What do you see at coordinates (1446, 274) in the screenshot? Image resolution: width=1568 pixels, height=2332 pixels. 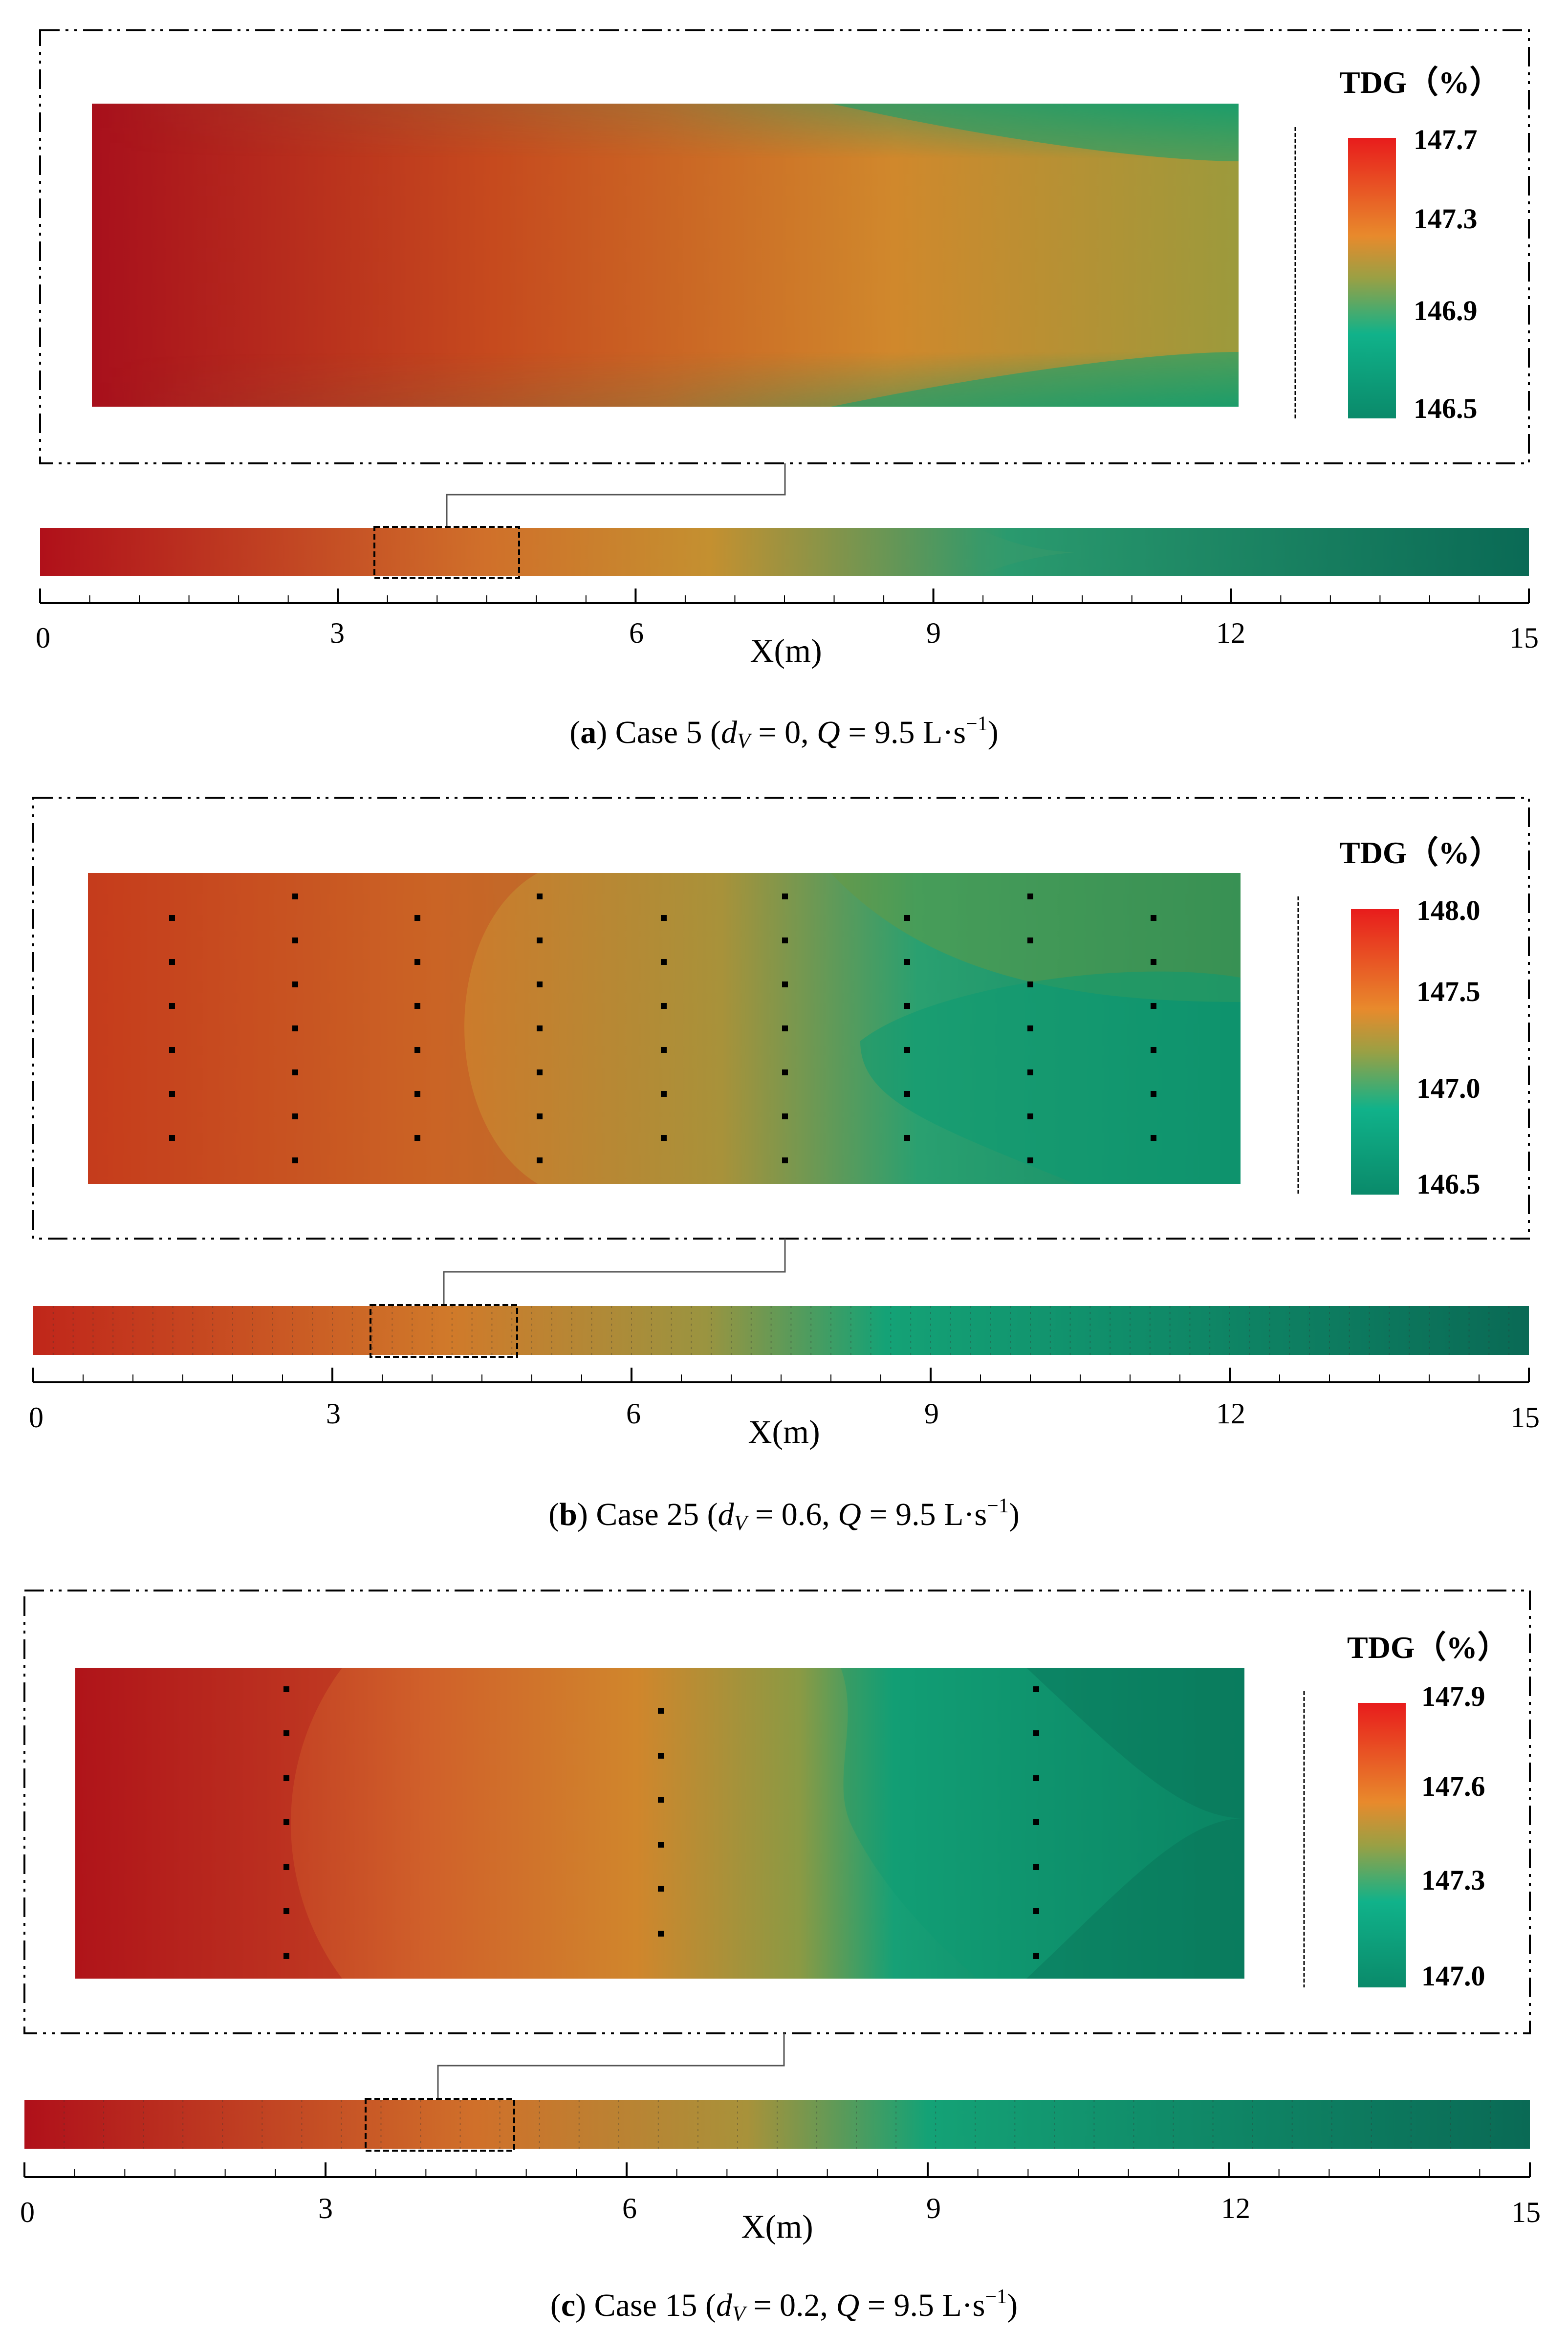 I see `legend-ticks: 147.7 147.3 146.9 146.5` at bounding box center [1446, 274].